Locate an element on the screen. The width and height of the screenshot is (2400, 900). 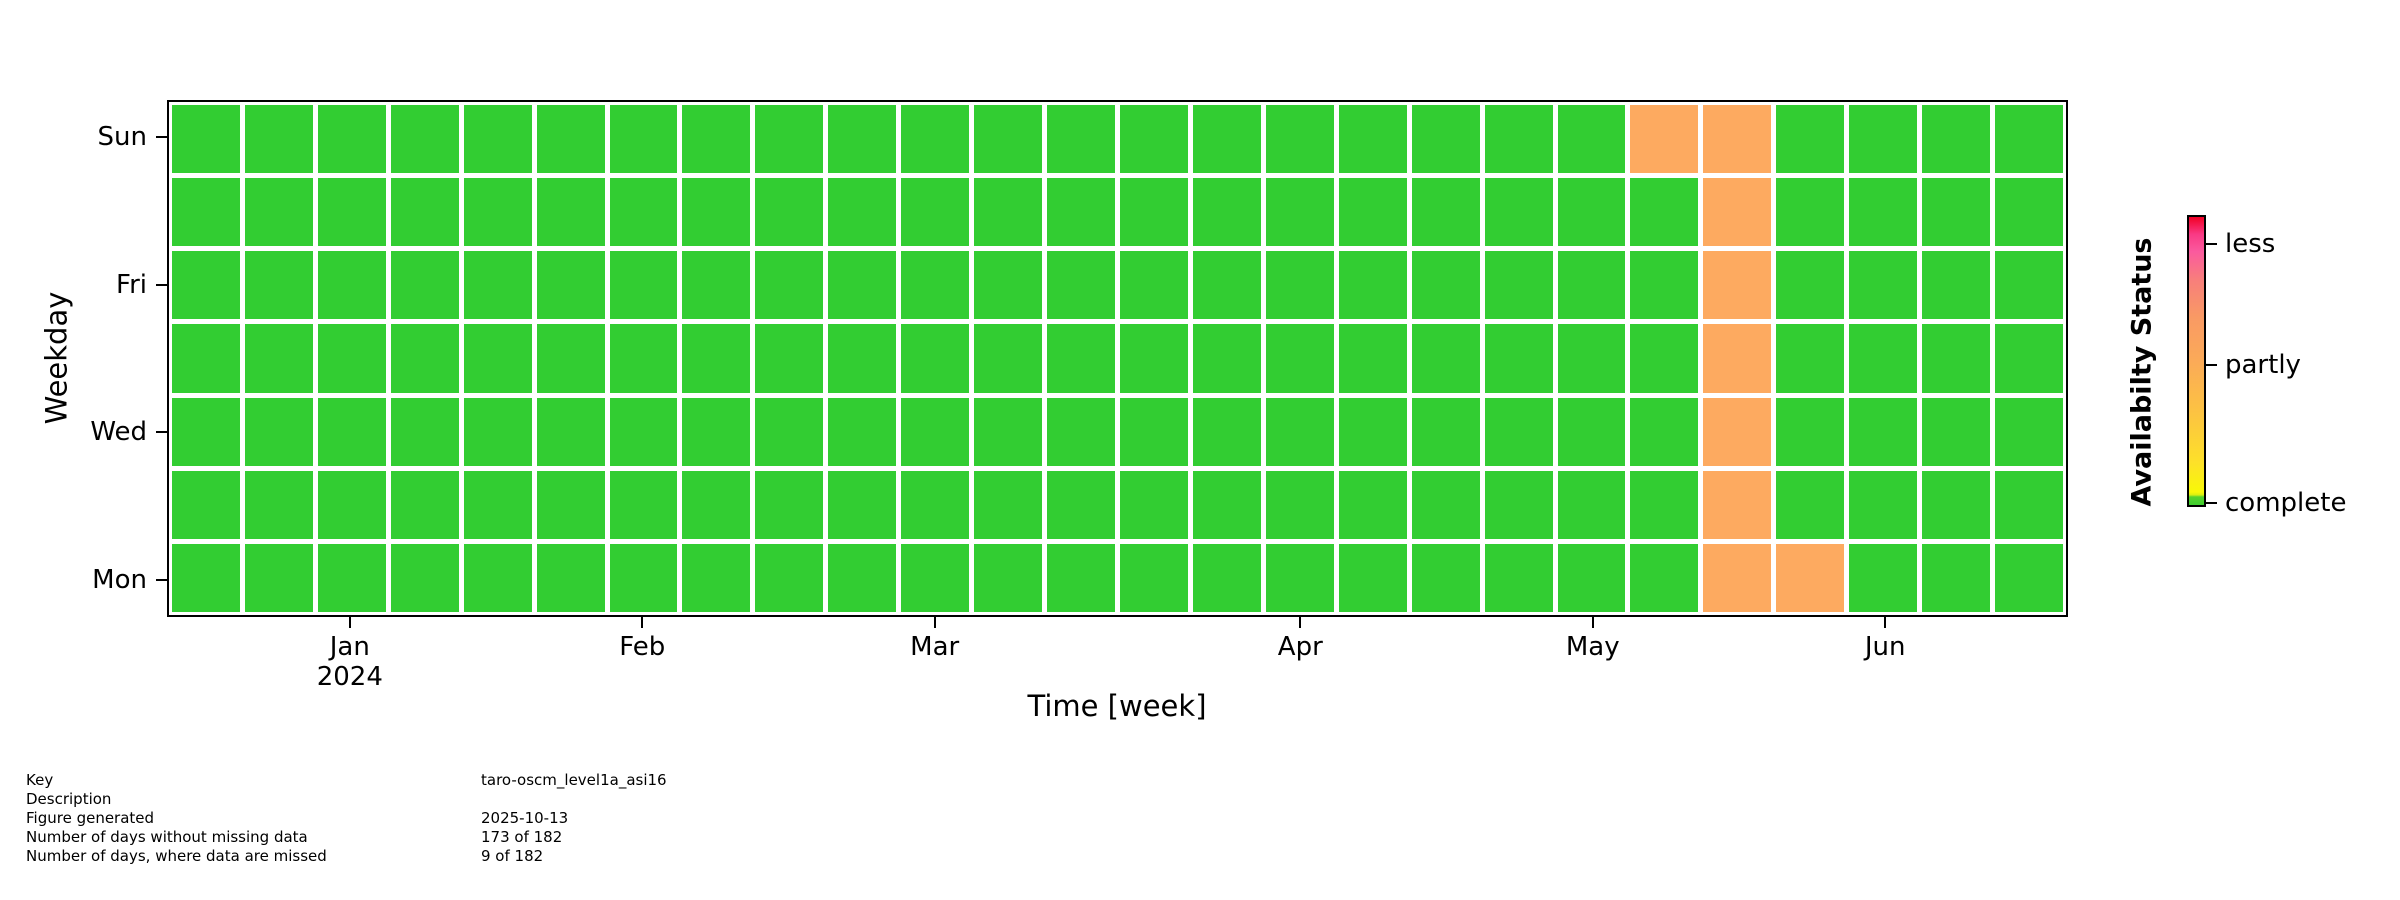
colorbar-tick-label: less is located at coordinates (2250, 243).